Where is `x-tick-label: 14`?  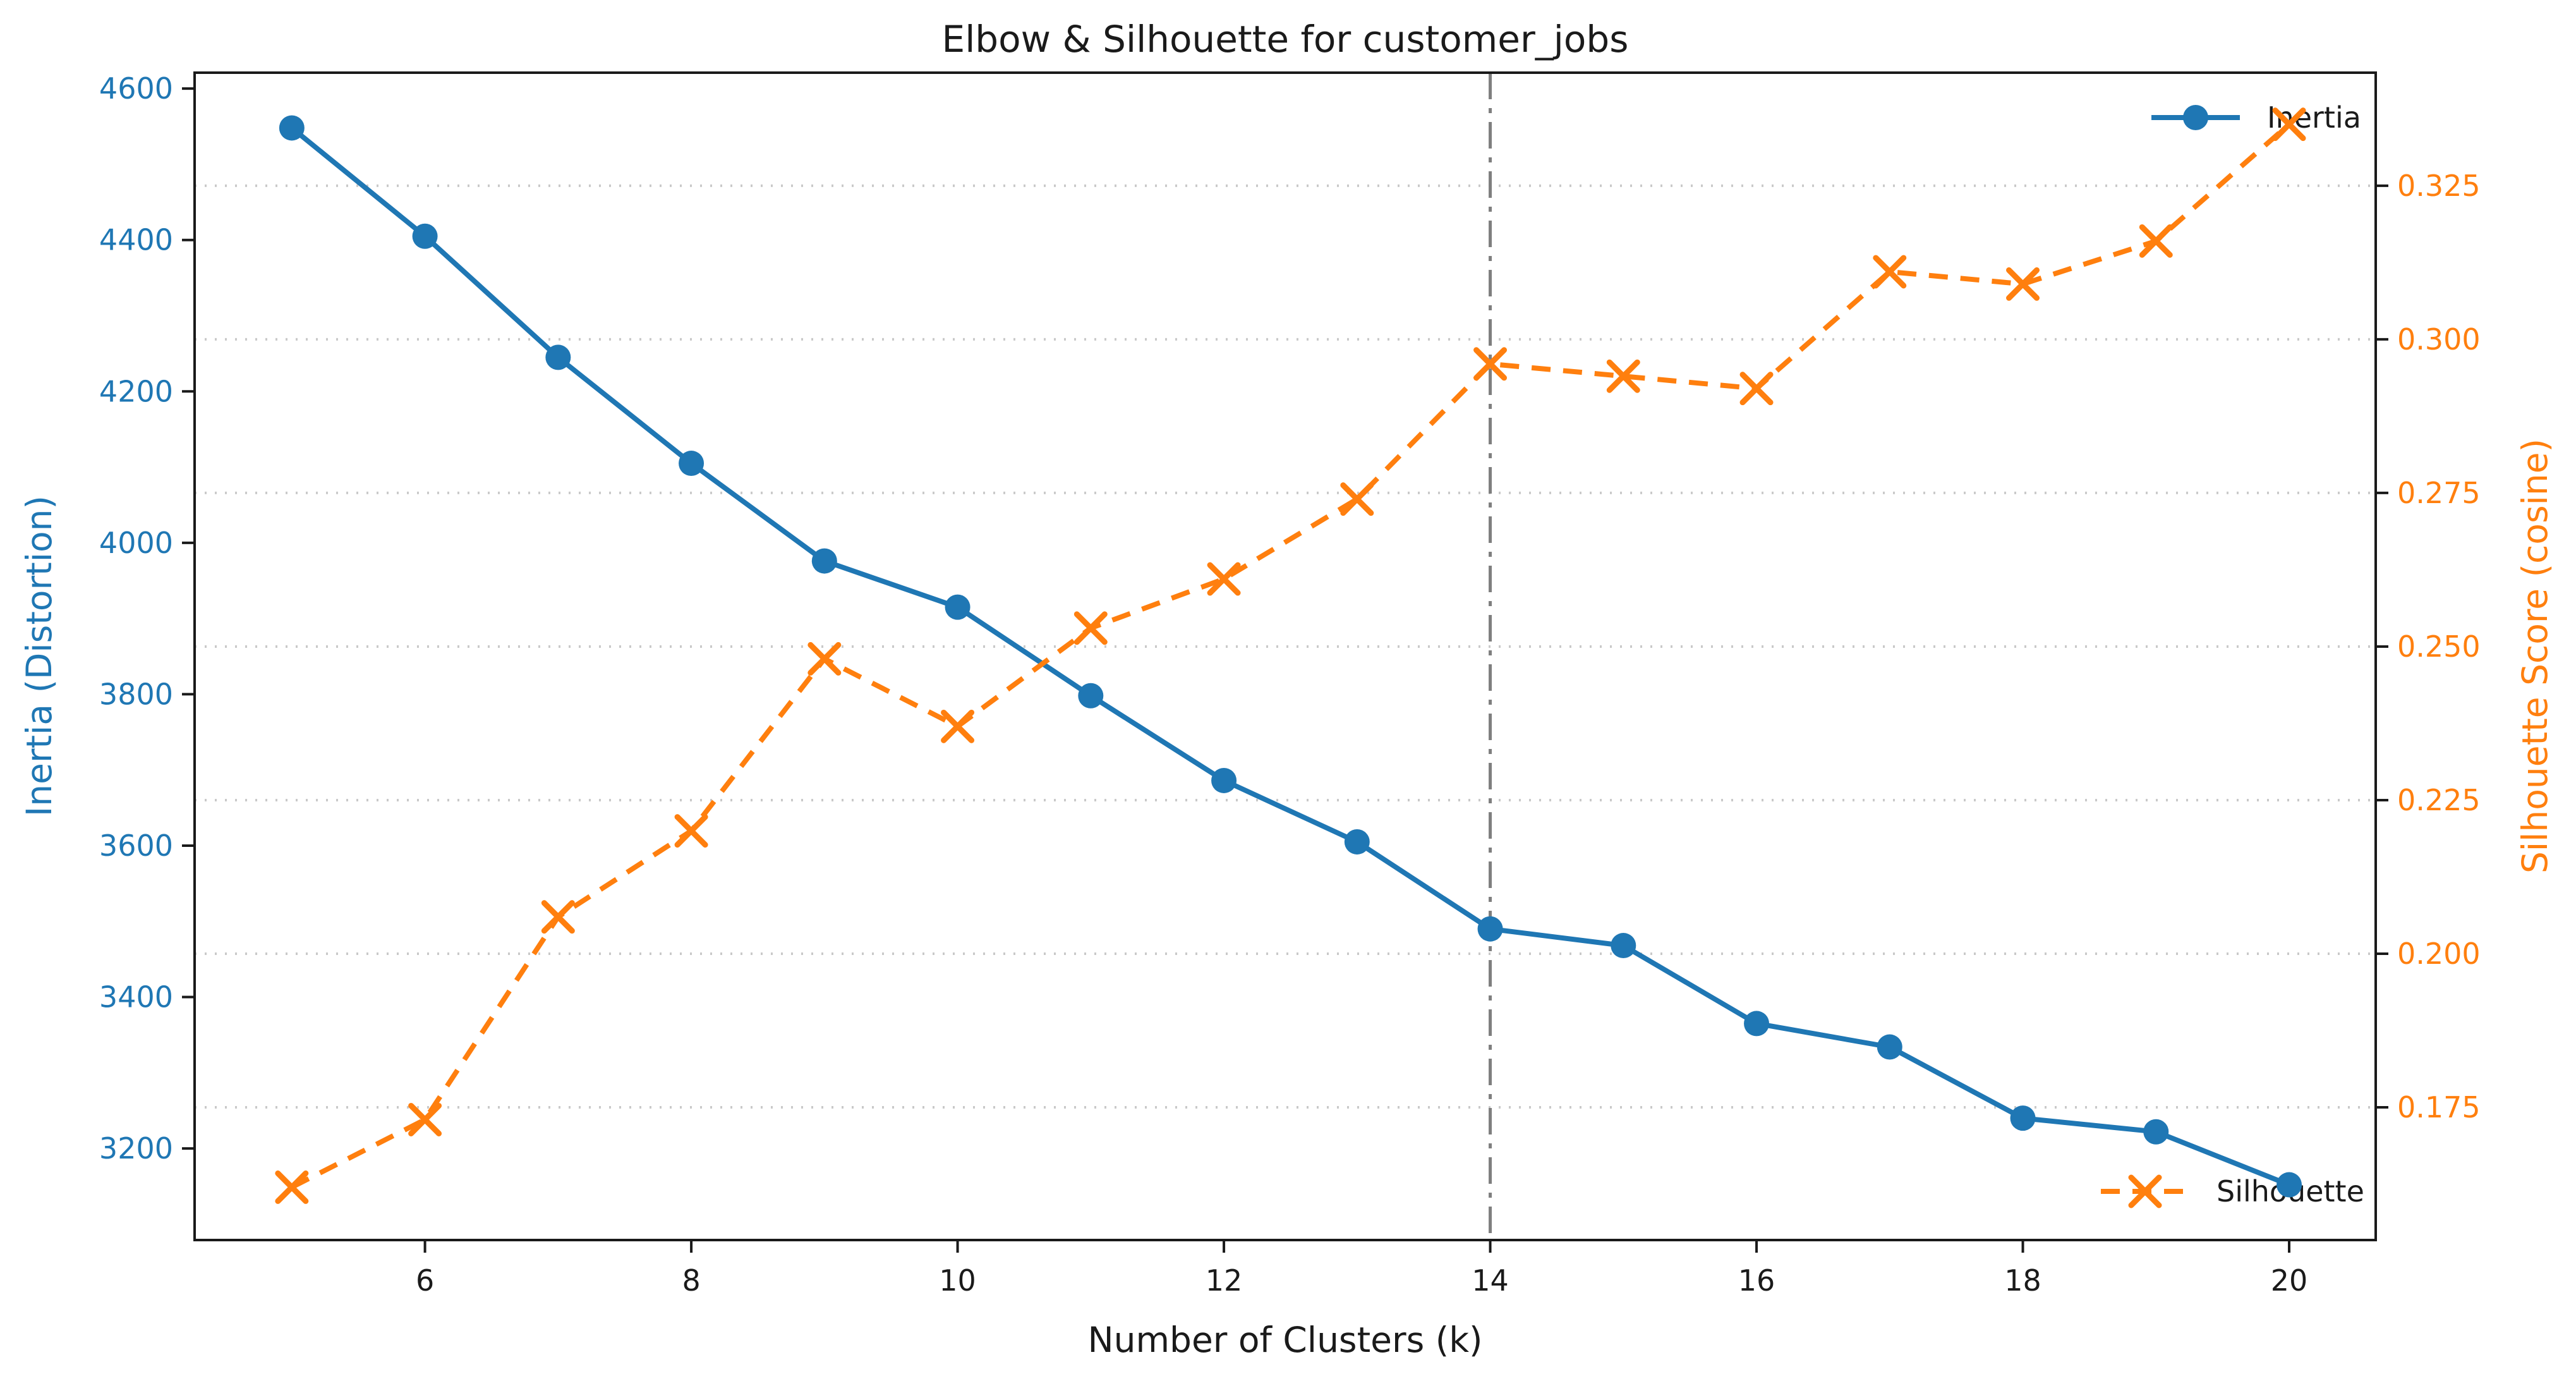
x-tick-label: 14 is located at coordinates (1490, 1280).